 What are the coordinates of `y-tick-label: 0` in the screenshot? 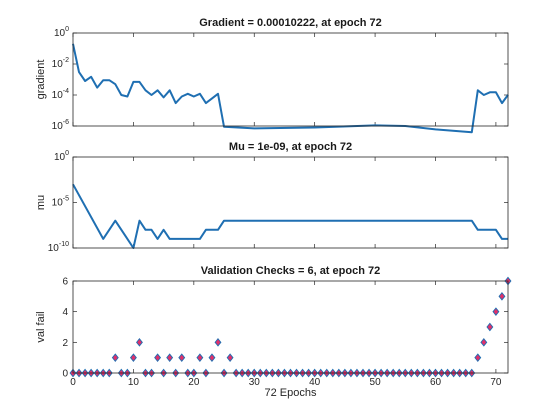 It's located at (65, 374).